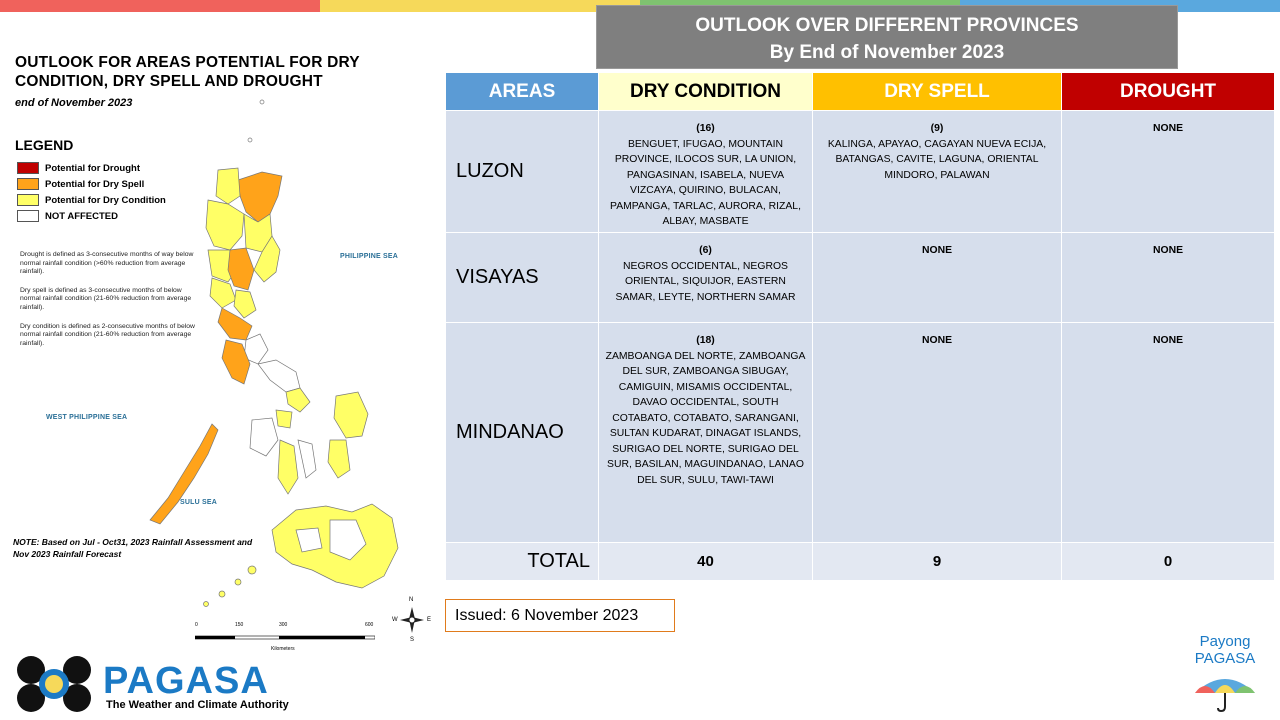 The width and height of the screenshot is (1280, 720). I want to click on table-header-row: AREAS DRY CONDITION DRY SPELL DROUGHT, so click(860, 91).